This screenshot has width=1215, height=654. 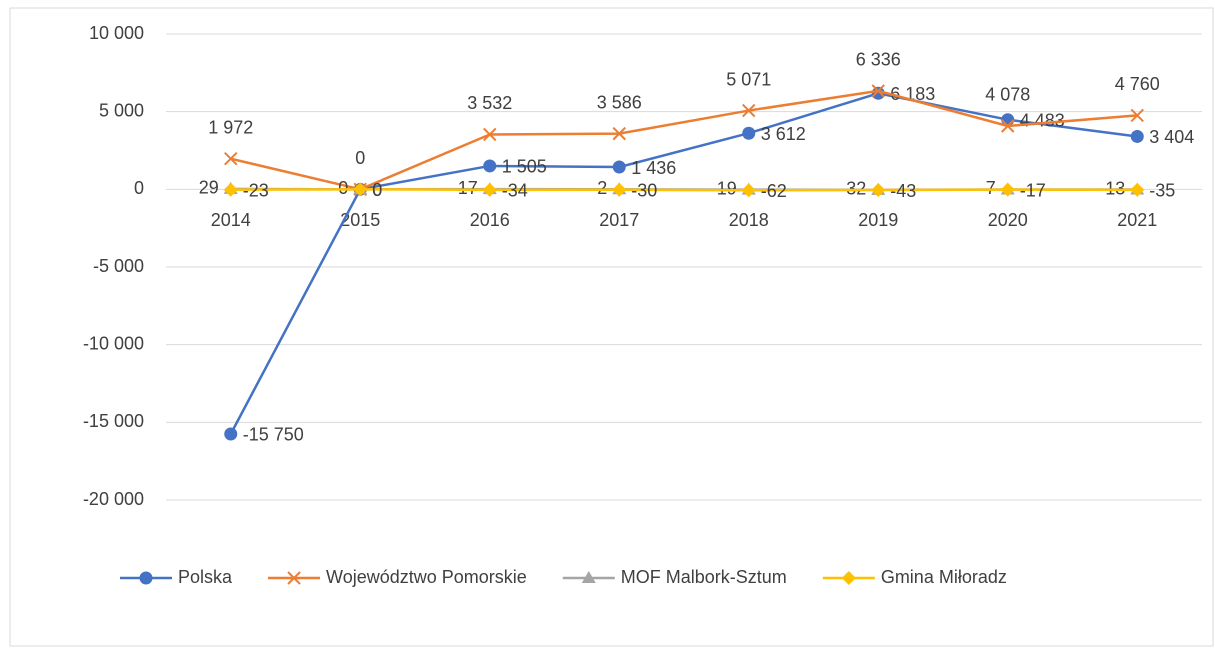 What do you see at coordinates (205, 577) in the screenshot?
I see `legend-label: Polska` at bounding box center [205, 577].